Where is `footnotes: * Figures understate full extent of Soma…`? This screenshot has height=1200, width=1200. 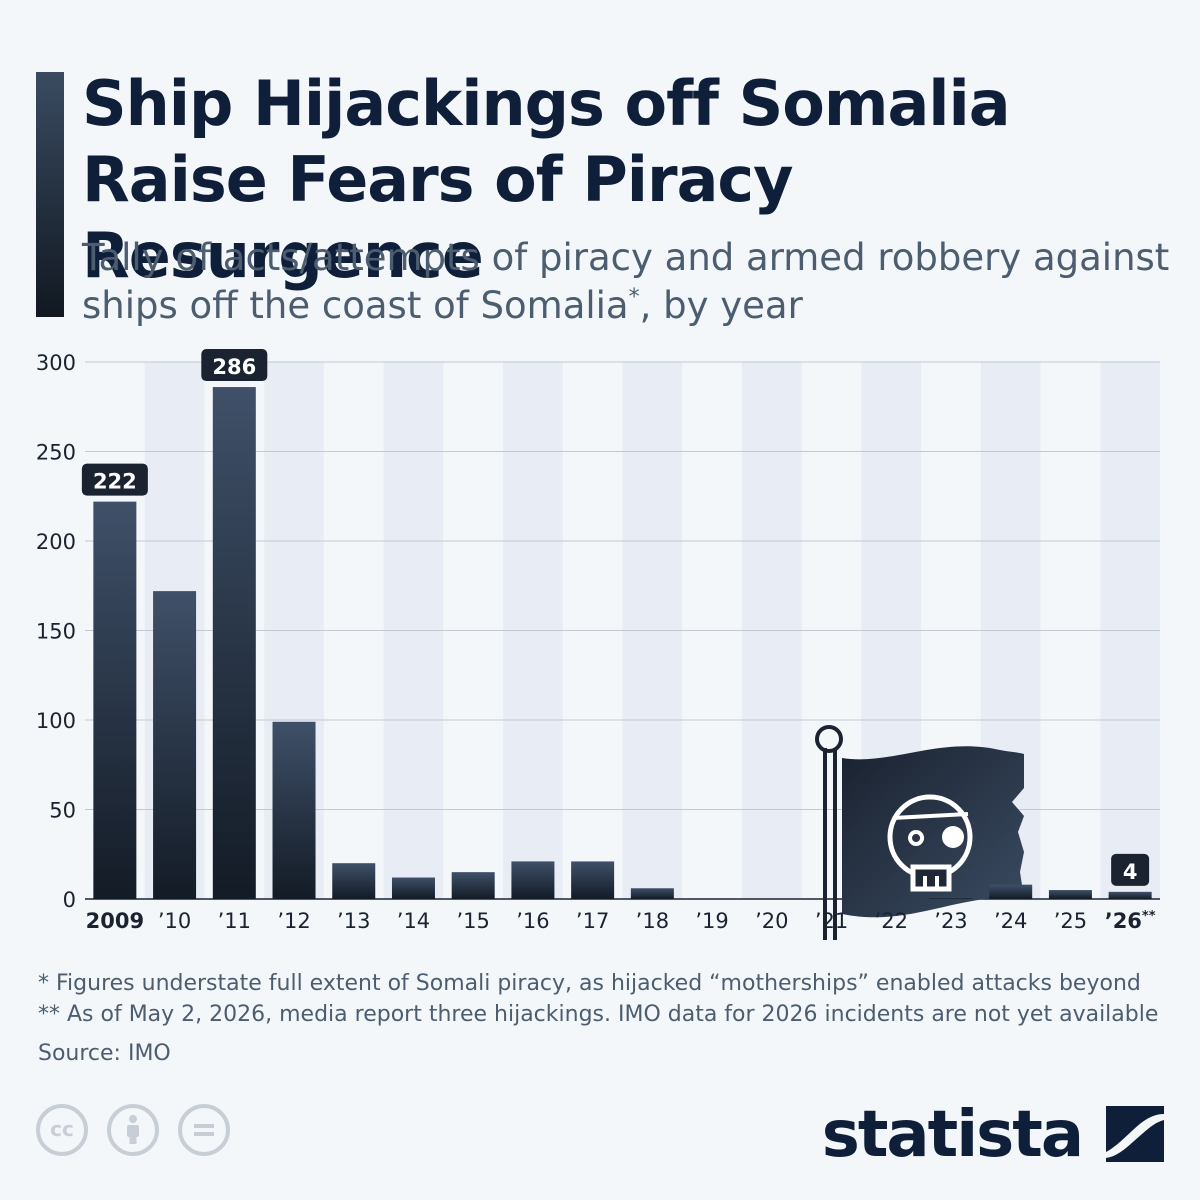
footnotes: * Figures understate full extent of Soma… is located at coordinates (608, 1018).